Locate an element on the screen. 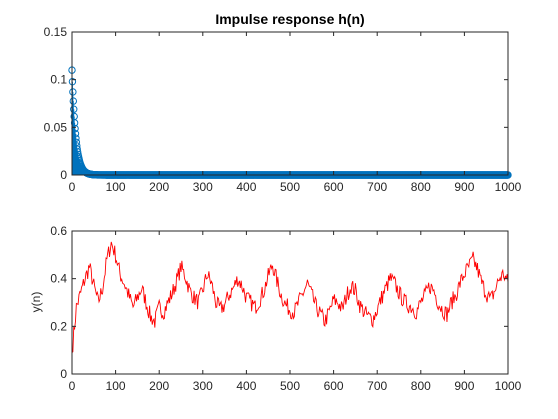 Image resolution: width=558 pixels, height=419 pixels. chart-title: Impulse response h(n) is located at coordinates (289, 19).